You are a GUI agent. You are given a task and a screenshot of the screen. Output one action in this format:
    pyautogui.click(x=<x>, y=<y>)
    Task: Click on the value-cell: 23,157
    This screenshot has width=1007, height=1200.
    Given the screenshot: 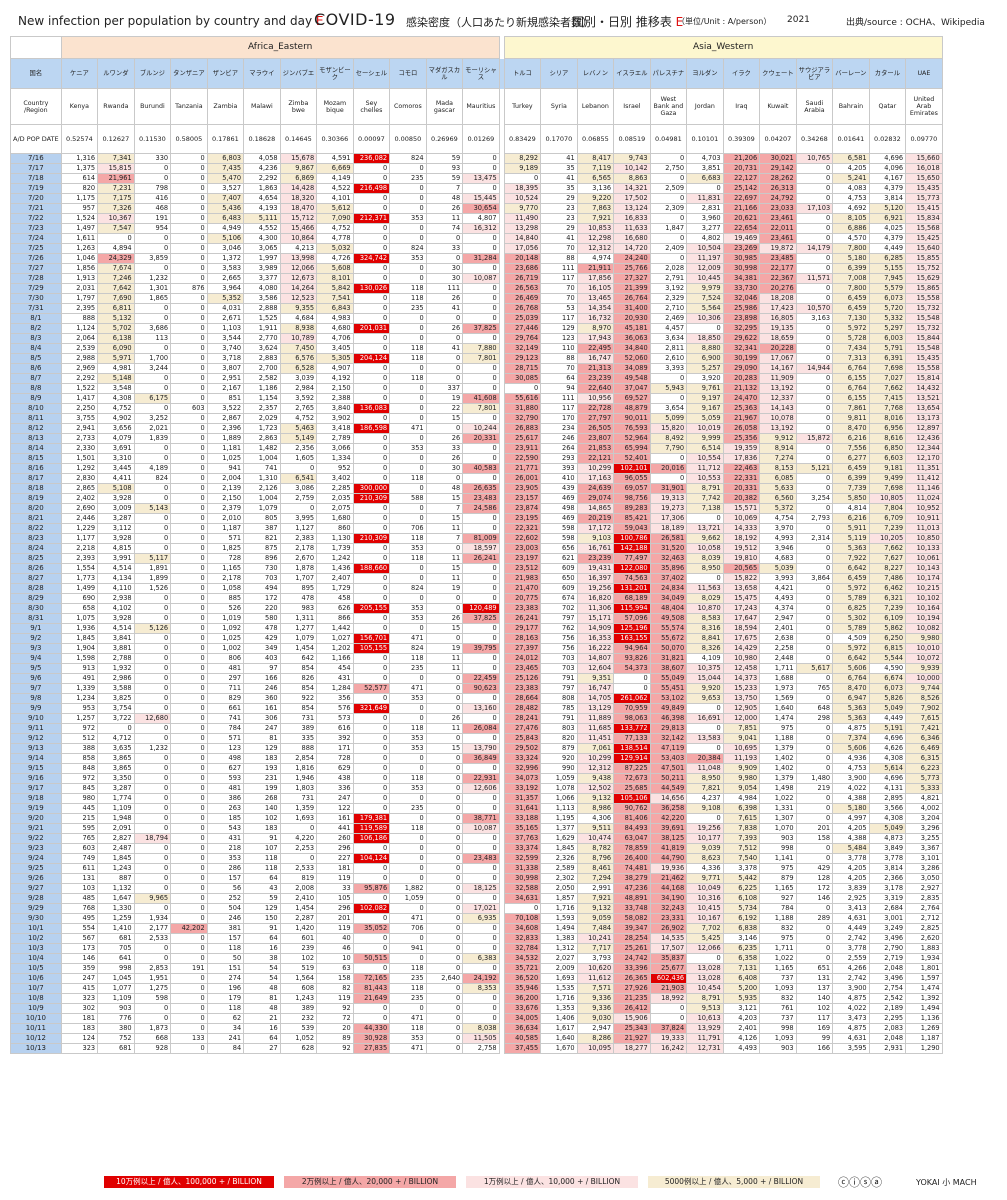 What is the action you would take?
    pyautogui.click(x=522, y=498)
    